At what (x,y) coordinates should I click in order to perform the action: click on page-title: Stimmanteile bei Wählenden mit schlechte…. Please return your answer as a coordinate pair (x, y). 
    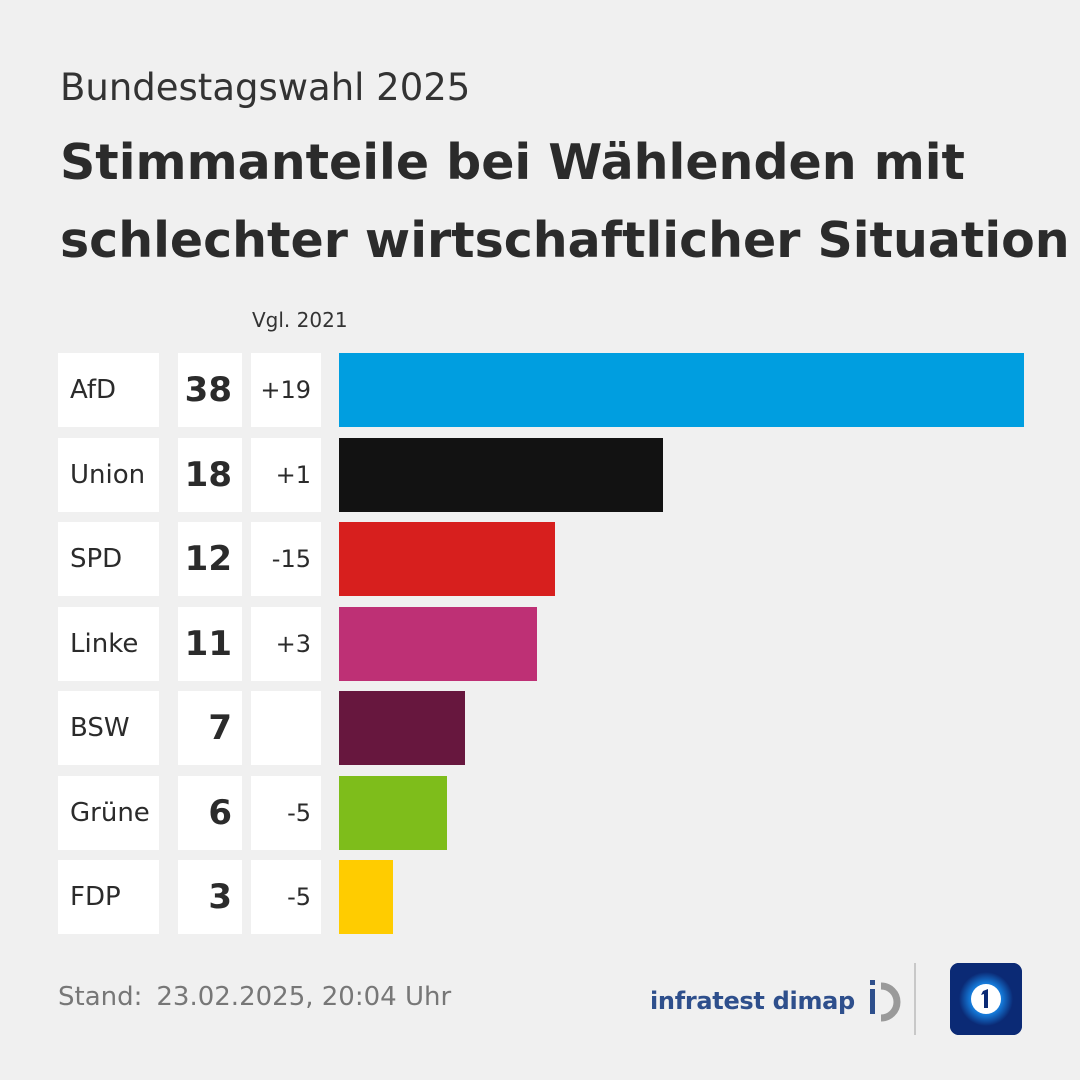
    Looking at the image, I should click on (565, 202).